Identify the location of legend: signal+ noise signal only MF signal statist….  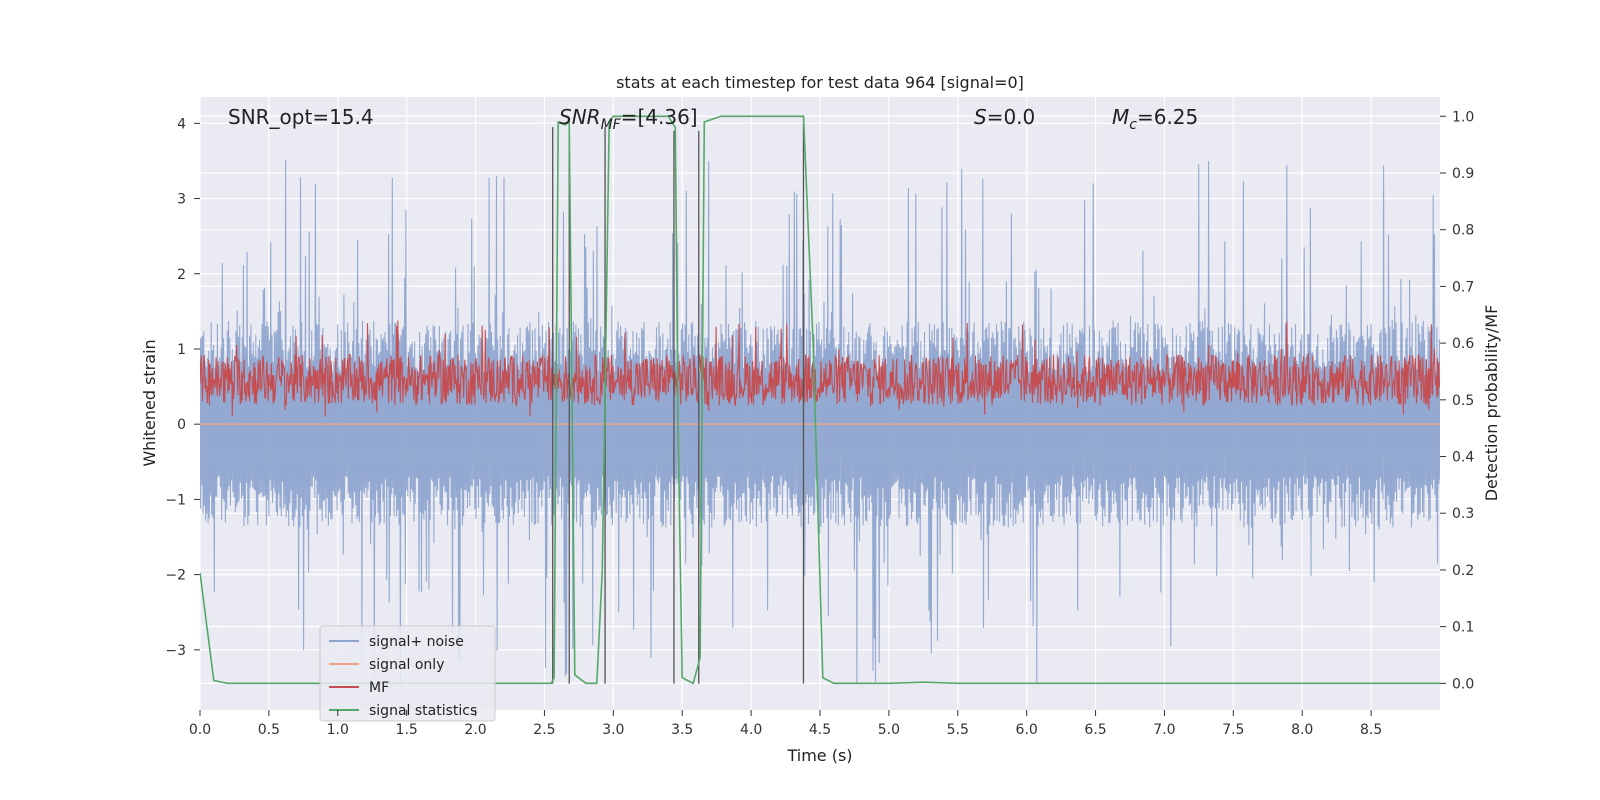
(407, 673).